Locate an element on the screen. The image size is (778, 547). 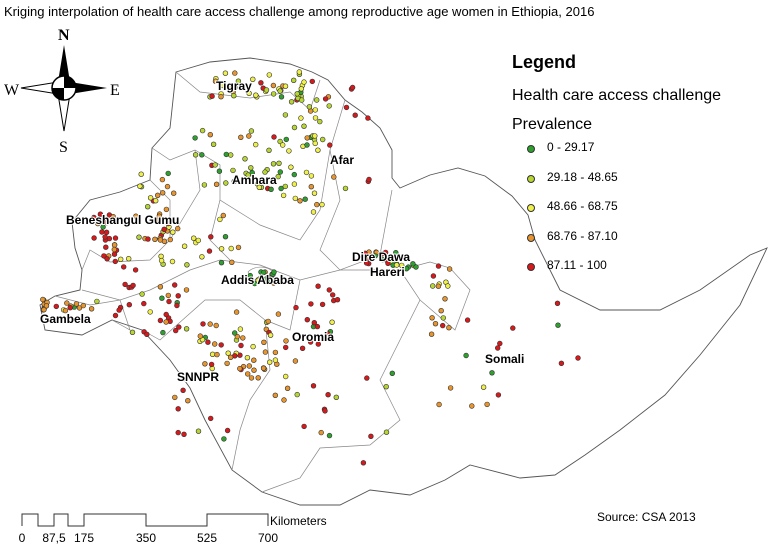
compass-east: E is located at coordinates (115, 90).